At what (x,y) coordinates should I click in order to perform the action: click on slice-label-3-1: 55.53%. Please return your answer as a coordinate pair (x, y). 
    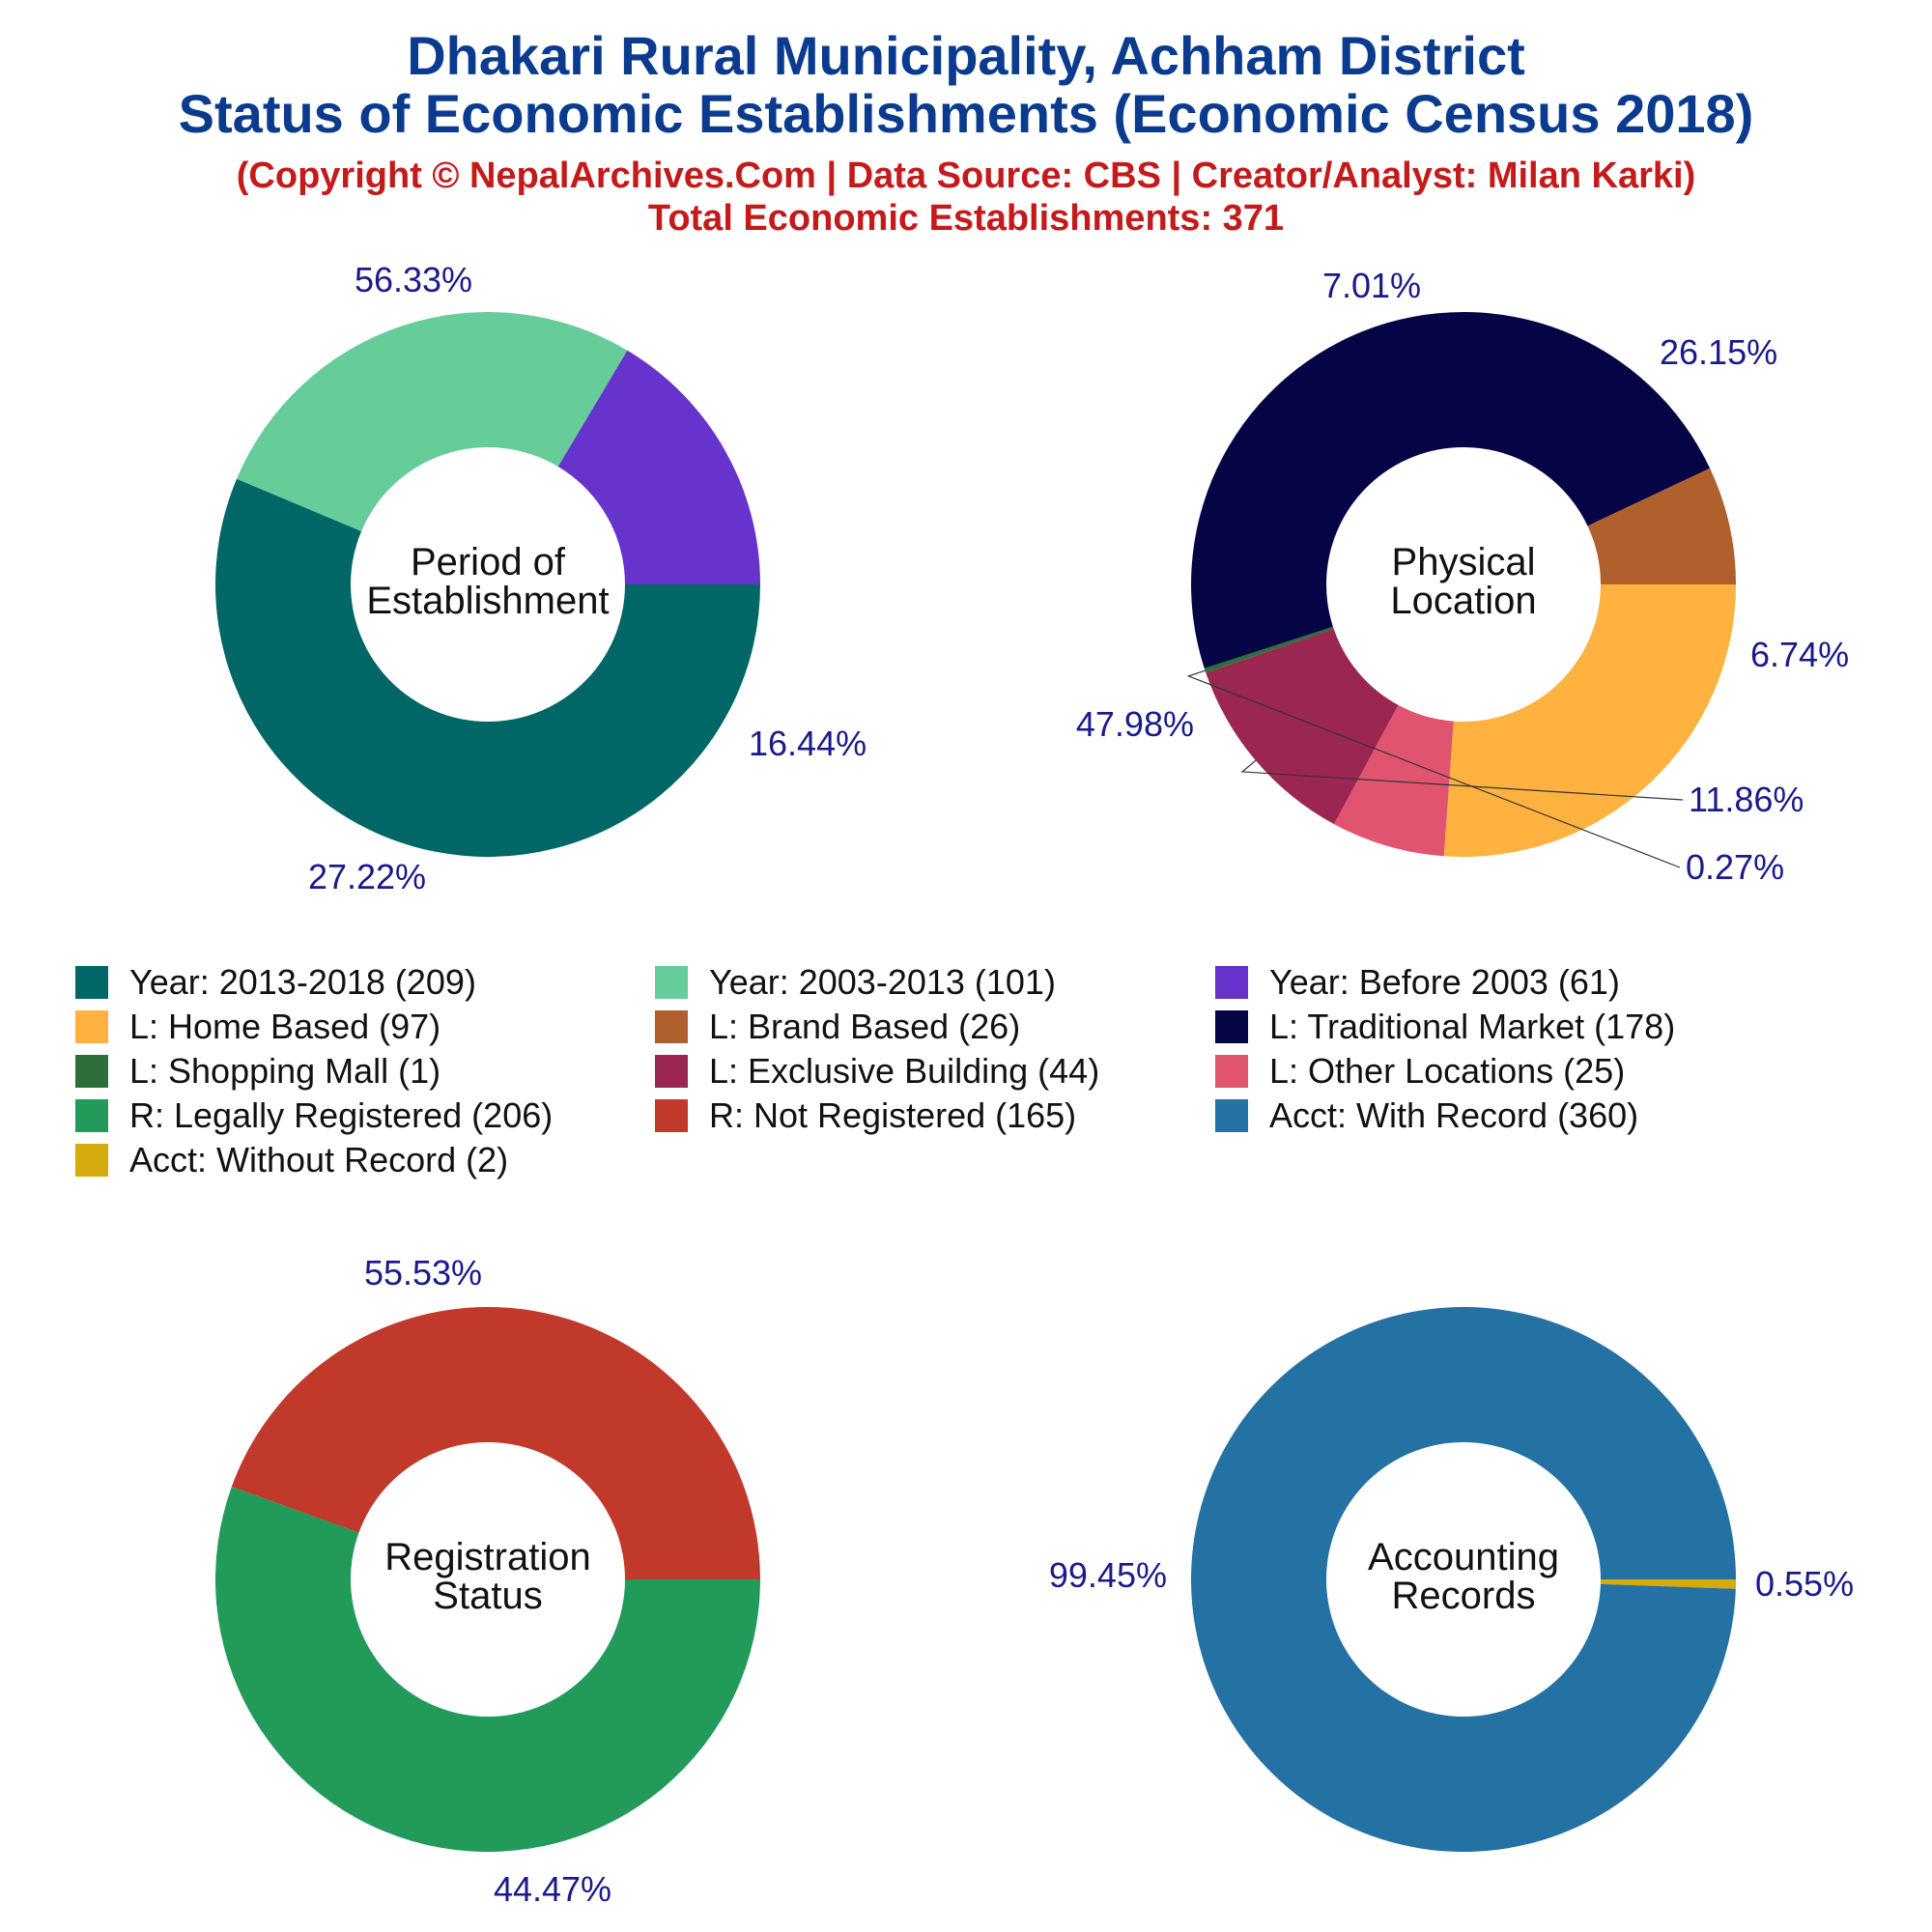
    Looking at the image, I should click on (423, 1273).